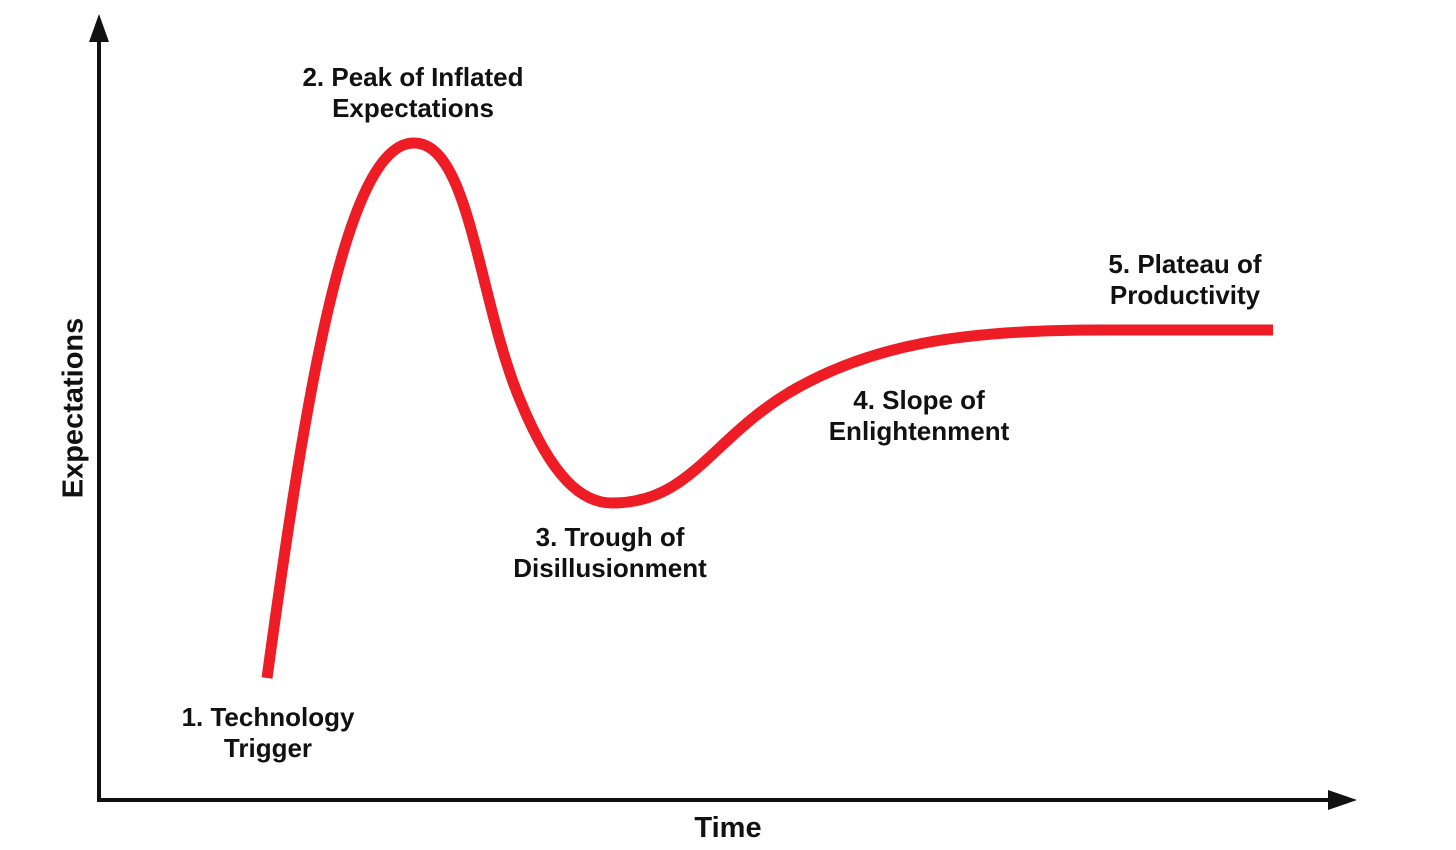 The height and width of the screenshot is (850, 1456). What do you see at coordinates (413, 108) in the screenshot?
I see `phase-label-line: Expectations` at bounding box center [413, 108].